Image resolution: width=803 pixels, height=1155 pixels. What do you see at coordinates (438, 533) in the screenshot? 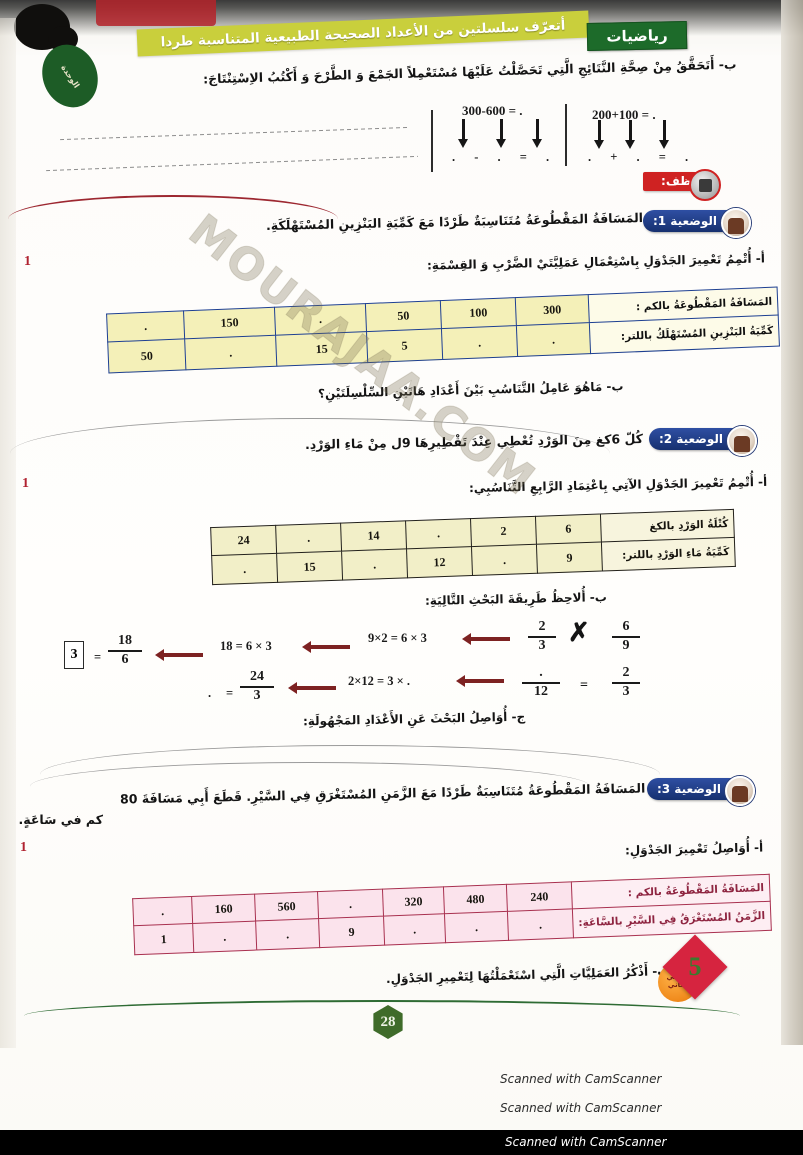
I see `table2-r0c2: .` at bounding box center [438, 533].